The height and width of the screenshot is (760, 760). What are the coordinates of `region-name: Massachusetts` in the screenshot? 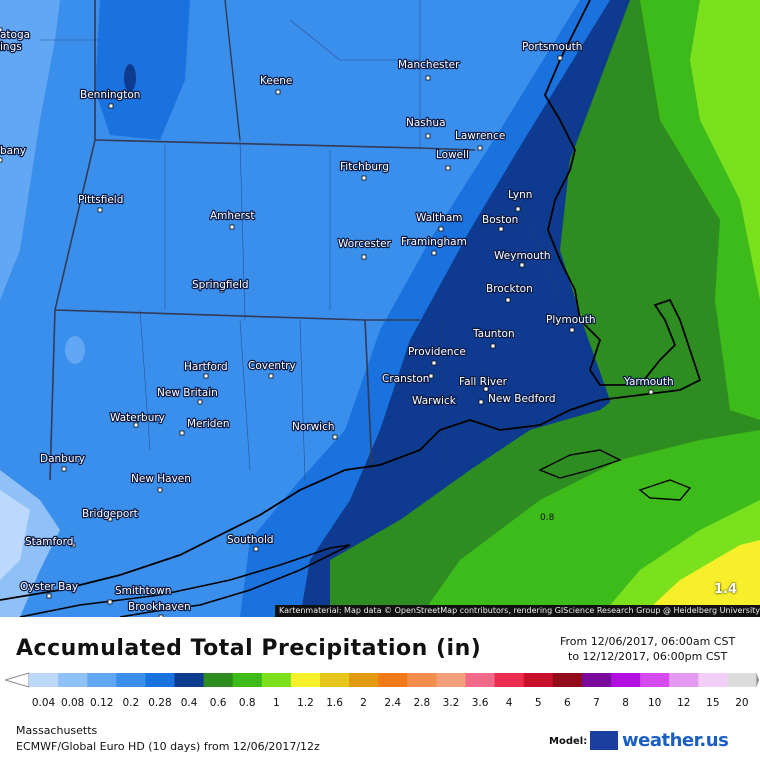 It's located at (57, 730).